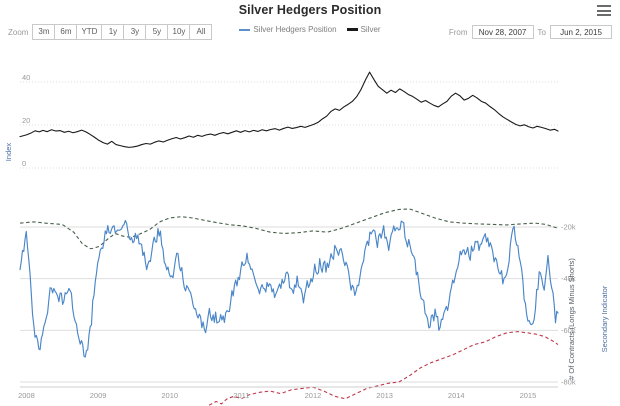 The image size is (620, 406). I want to click on from-label: From, so click(458, 32).